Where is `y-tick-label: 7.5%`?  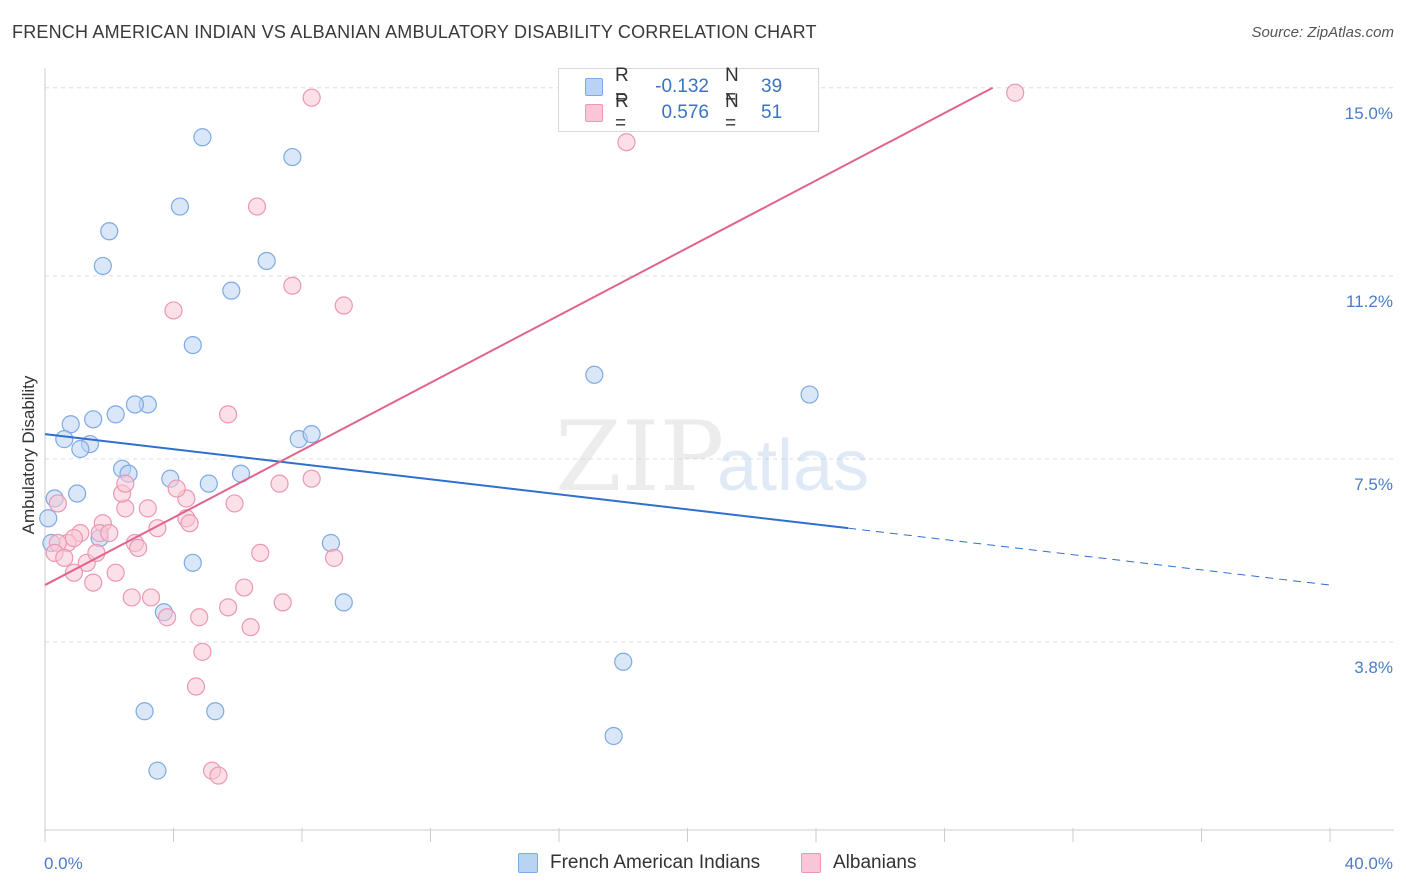 y-tick-label: 7.5% is located at coordinates (1373, 484).